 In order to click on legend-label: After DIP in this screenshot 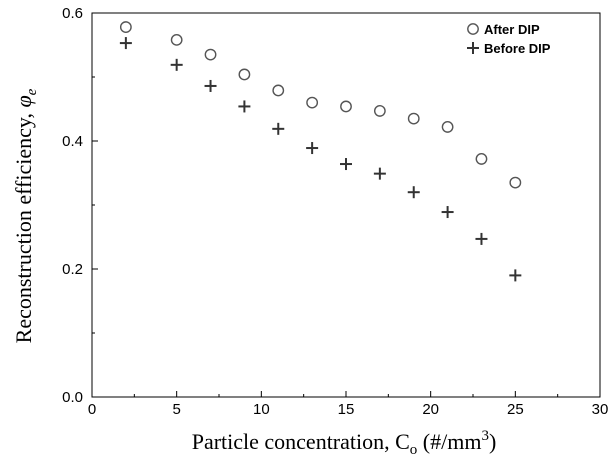, I will do `click(512, 29)`.